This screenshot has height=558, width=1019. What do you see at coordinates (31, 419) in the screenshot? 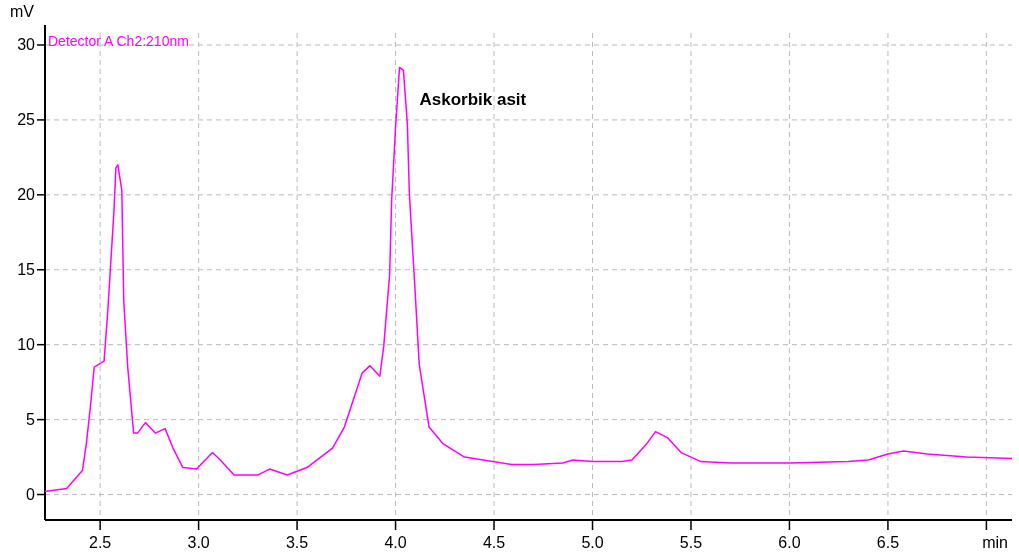
I see `y-tick-label: 5` at bounding box center [31, 419].